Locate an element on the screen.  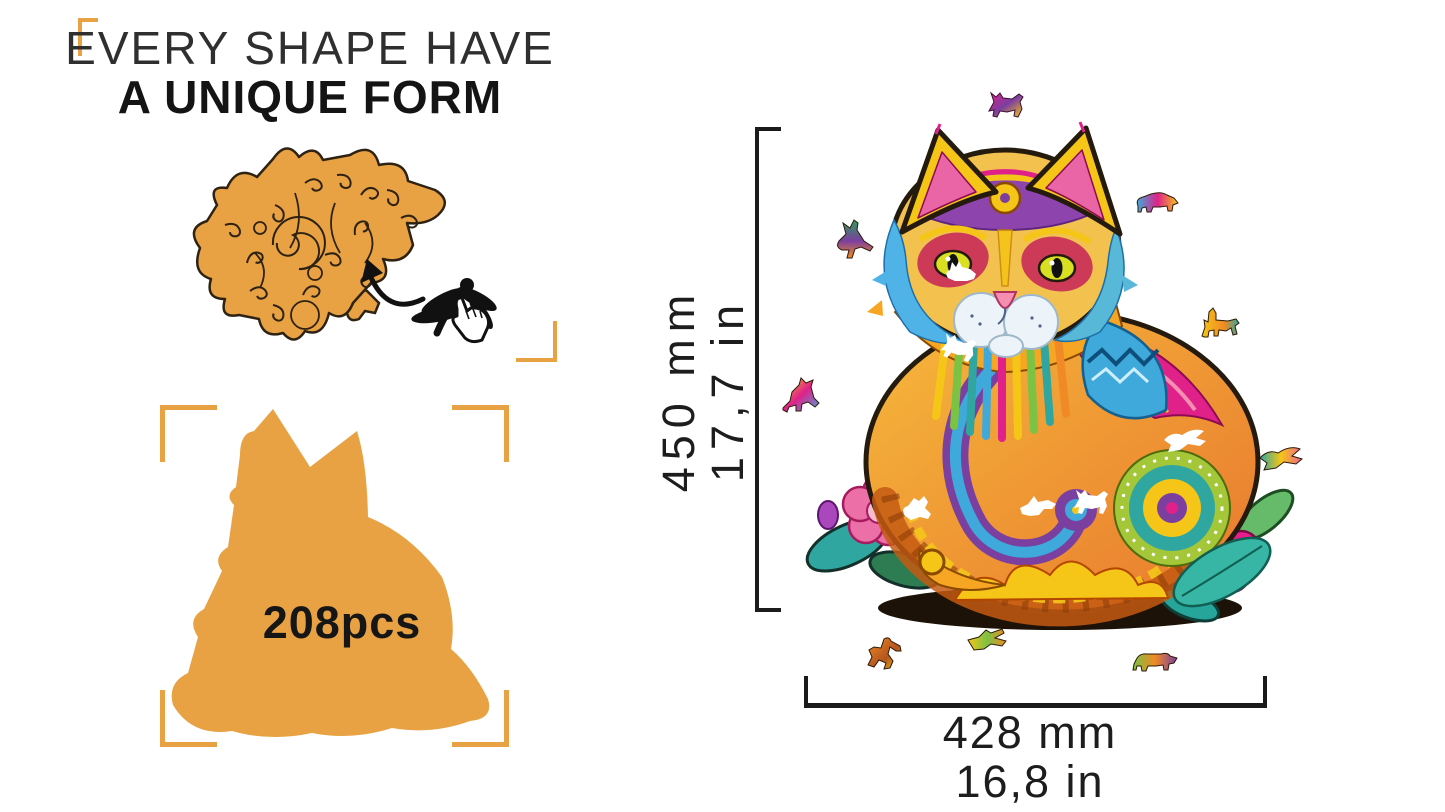
piece-wolf-icon is located at coordinates (801, 395).